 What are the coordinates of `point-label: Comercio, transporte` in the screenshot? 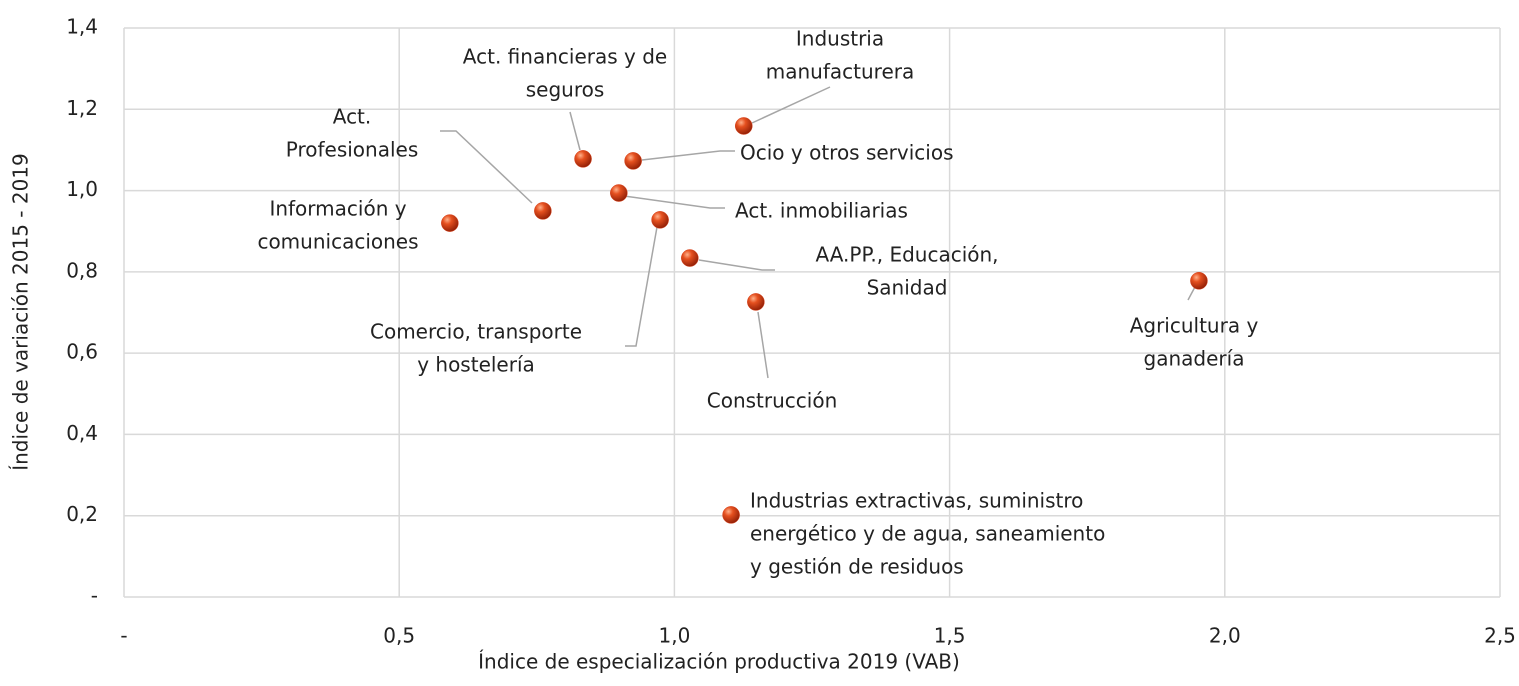 It's located at (476, 332).